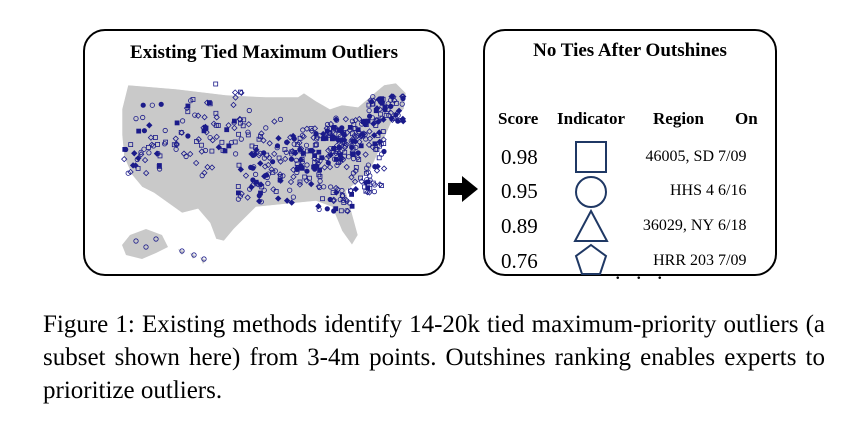 Image resolution: width=866 pixels, height=444 pixels. I want to click on row-1-date: 7/09, so click(732, 156).